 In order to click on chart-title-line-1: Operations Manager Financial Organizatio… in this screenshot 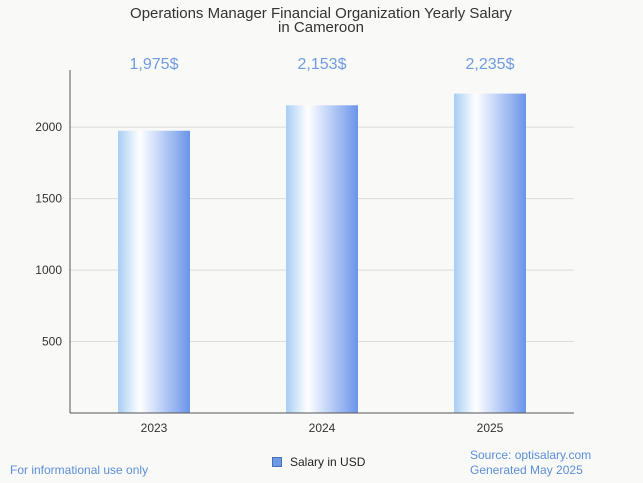, I will do `click(321, 13)`.